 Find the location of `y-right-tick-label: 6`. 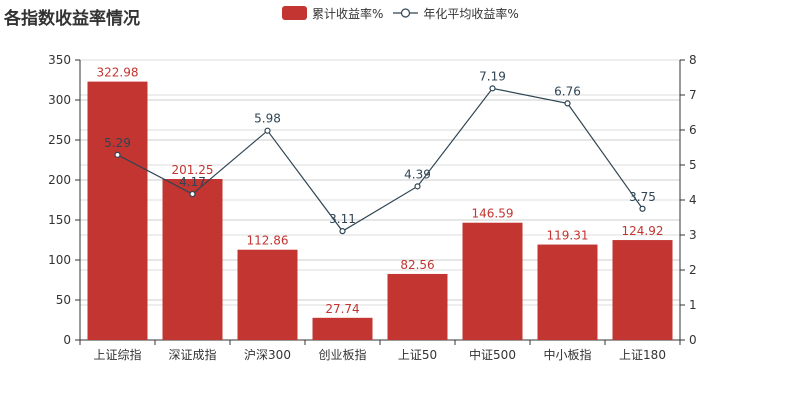

y-right-tick-label: 6 is located at coordinates (693, 130).